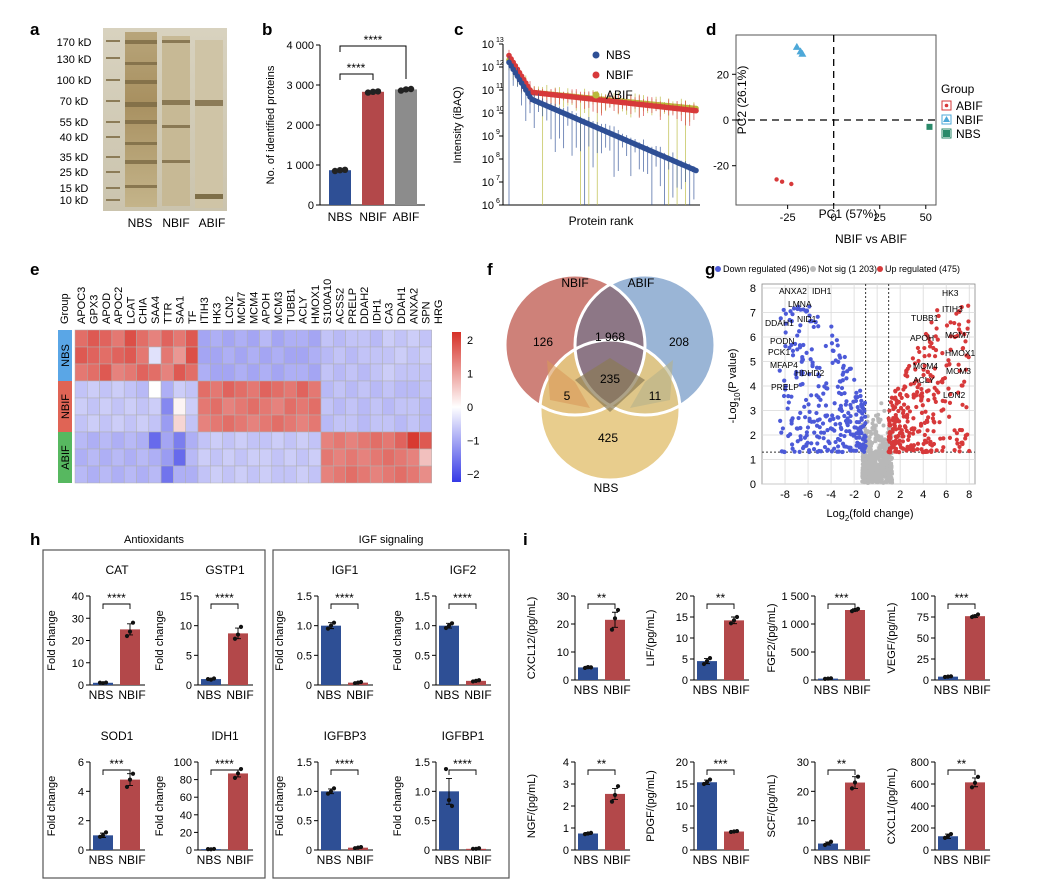 The height and width of the screenshot is (890, 1050). I want to click on pca-point-abif, so click(776, 179).